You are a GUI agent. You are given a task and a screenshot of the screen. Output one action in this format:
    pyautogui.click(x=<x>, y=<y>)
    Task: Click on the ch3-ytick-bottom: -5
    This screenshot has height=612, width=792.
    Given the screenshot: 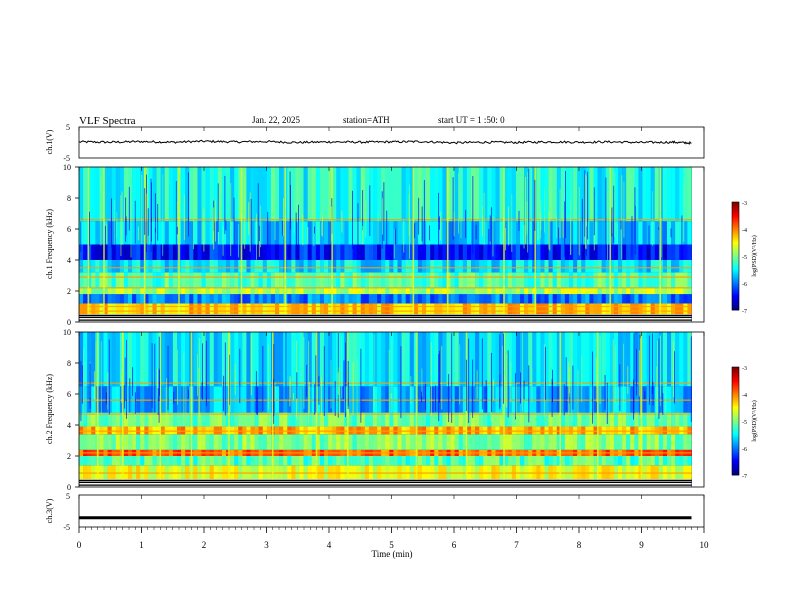 What is the action you would take?
    pyautogui.click(x=66, y=527)
    